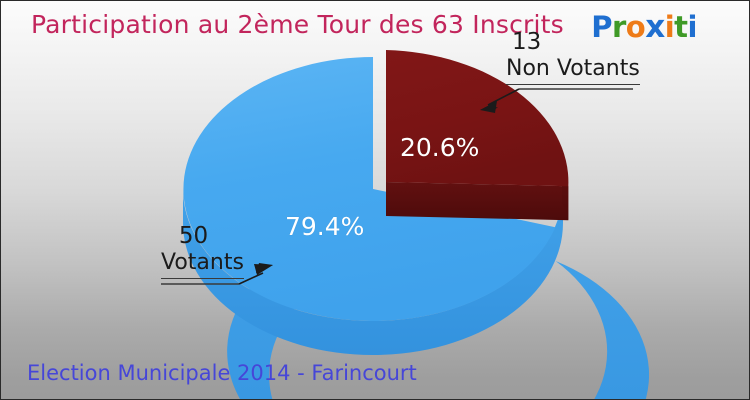  I want to click on slice-non-votants, so click(477, 135).